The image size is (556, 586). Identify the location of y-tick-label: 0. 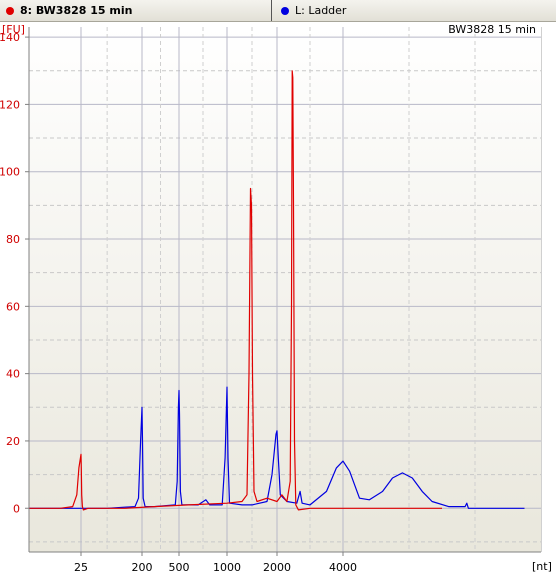
(16, 508).